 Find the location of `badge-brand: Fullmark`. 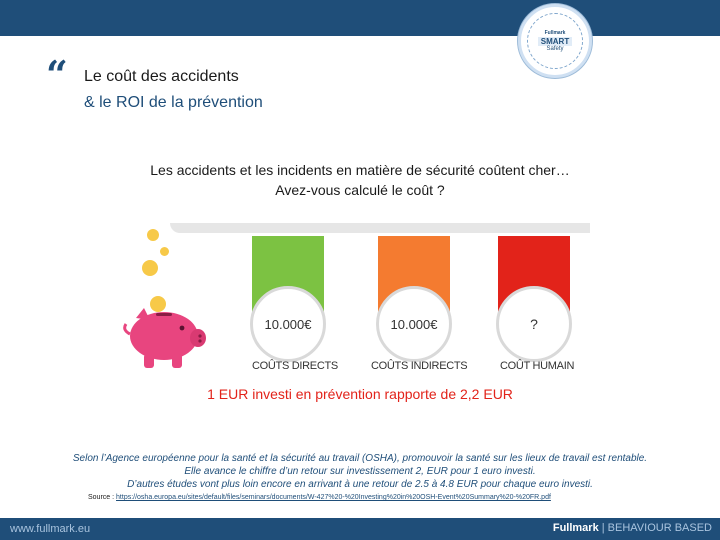

badge-brand: Fullmark is located at coordinates (555, 33).